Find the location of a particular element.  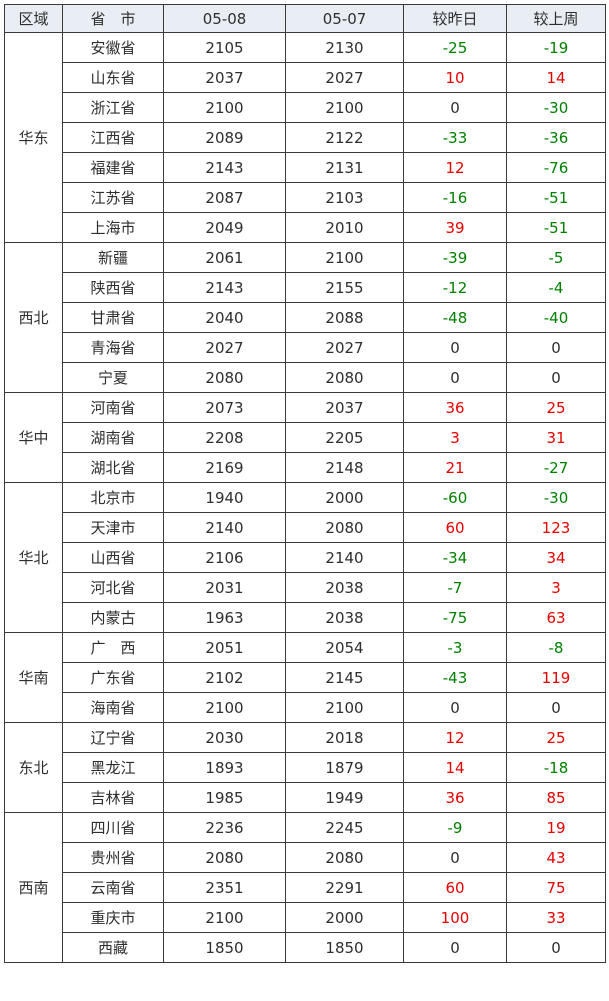

change-vs-yesterday-cell: 100 is located at coordinates (455, 917).